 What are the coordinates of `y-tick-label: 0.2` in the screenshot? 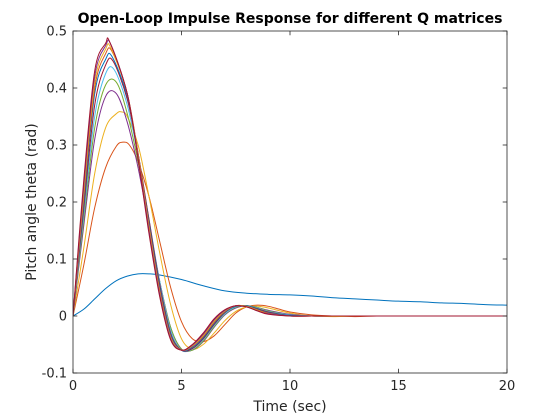 It's located at (56, 203).